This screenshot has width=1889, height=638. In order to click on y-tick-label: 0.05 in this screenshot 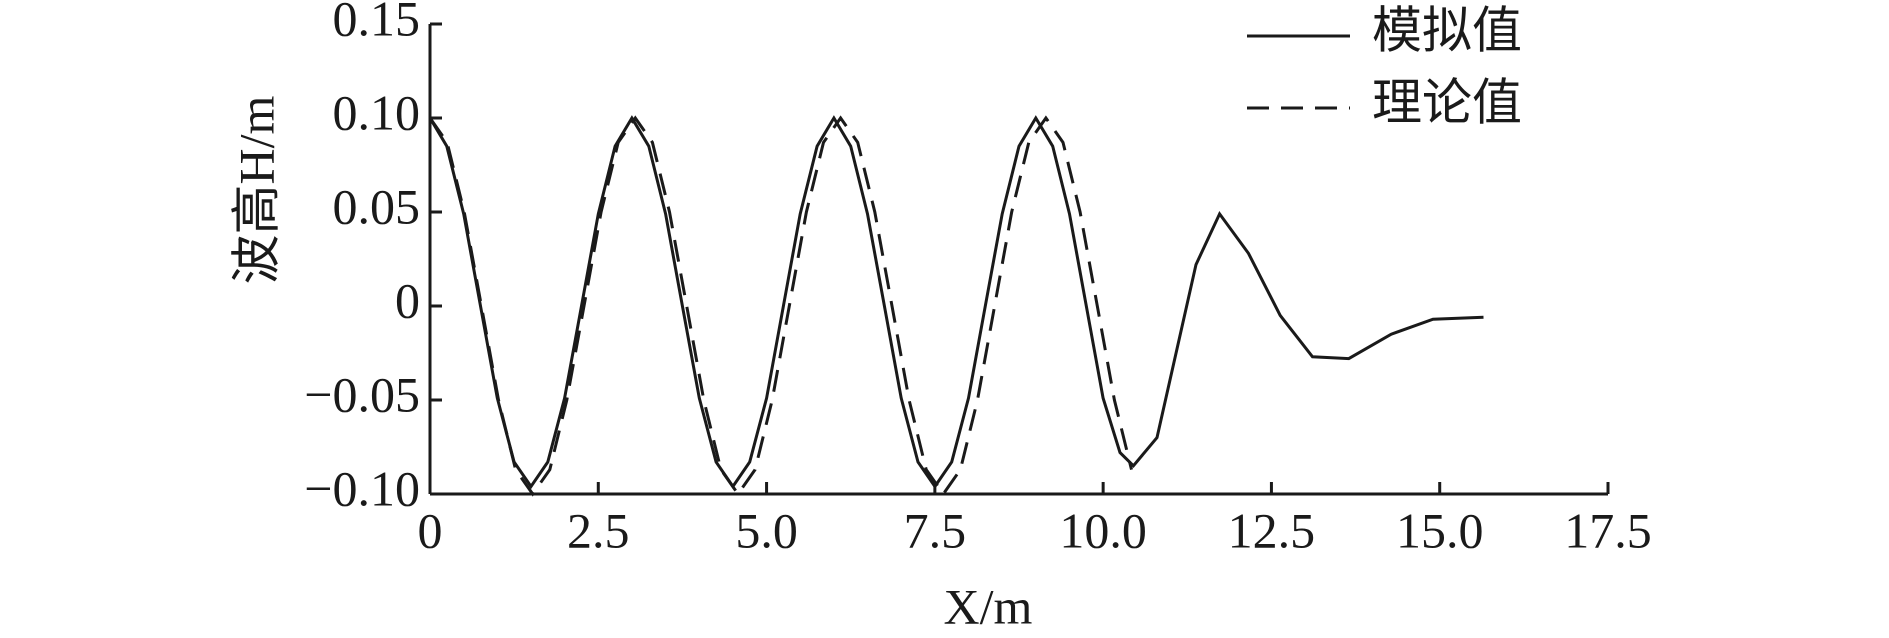, I will do `click(377, 206)`.